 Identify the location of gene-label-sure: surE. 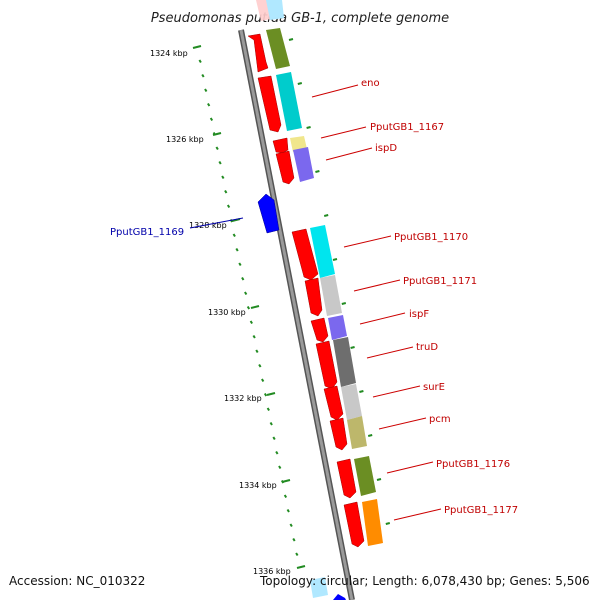
(434, 387).